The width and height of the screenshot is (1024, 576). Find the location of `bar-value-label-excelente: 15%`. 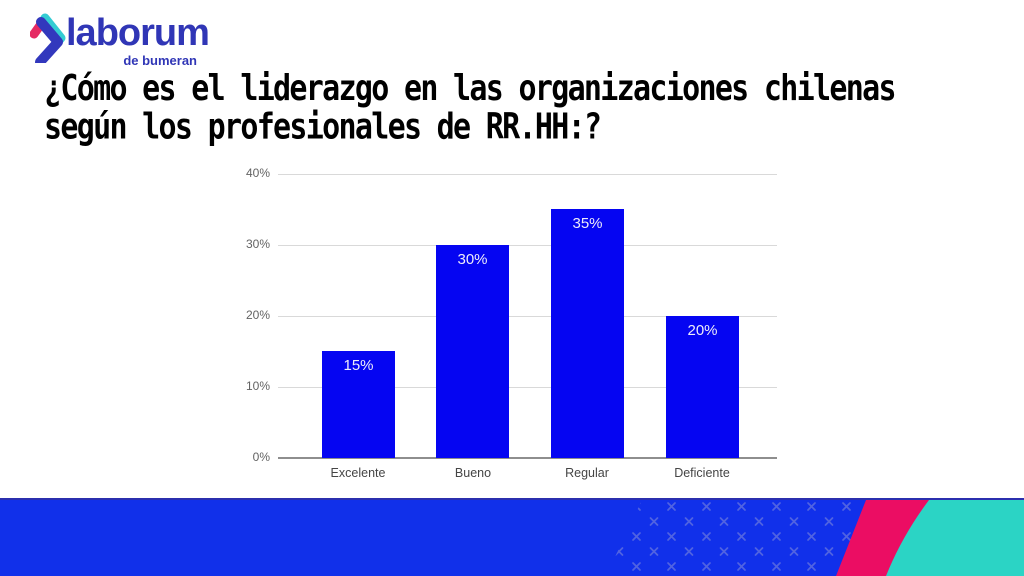

bar-value-label-excelente: 15% is located at coordinates (358, 365).